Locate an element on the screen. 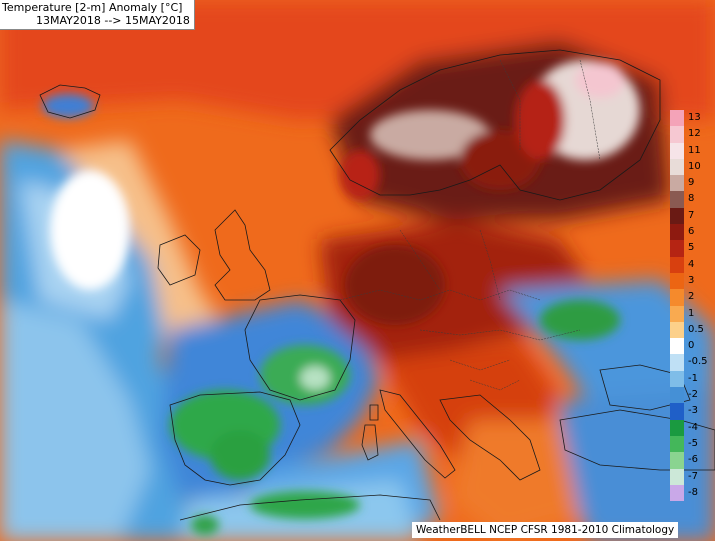  legend-row: -0.5 is located at coordinates (692, 362).